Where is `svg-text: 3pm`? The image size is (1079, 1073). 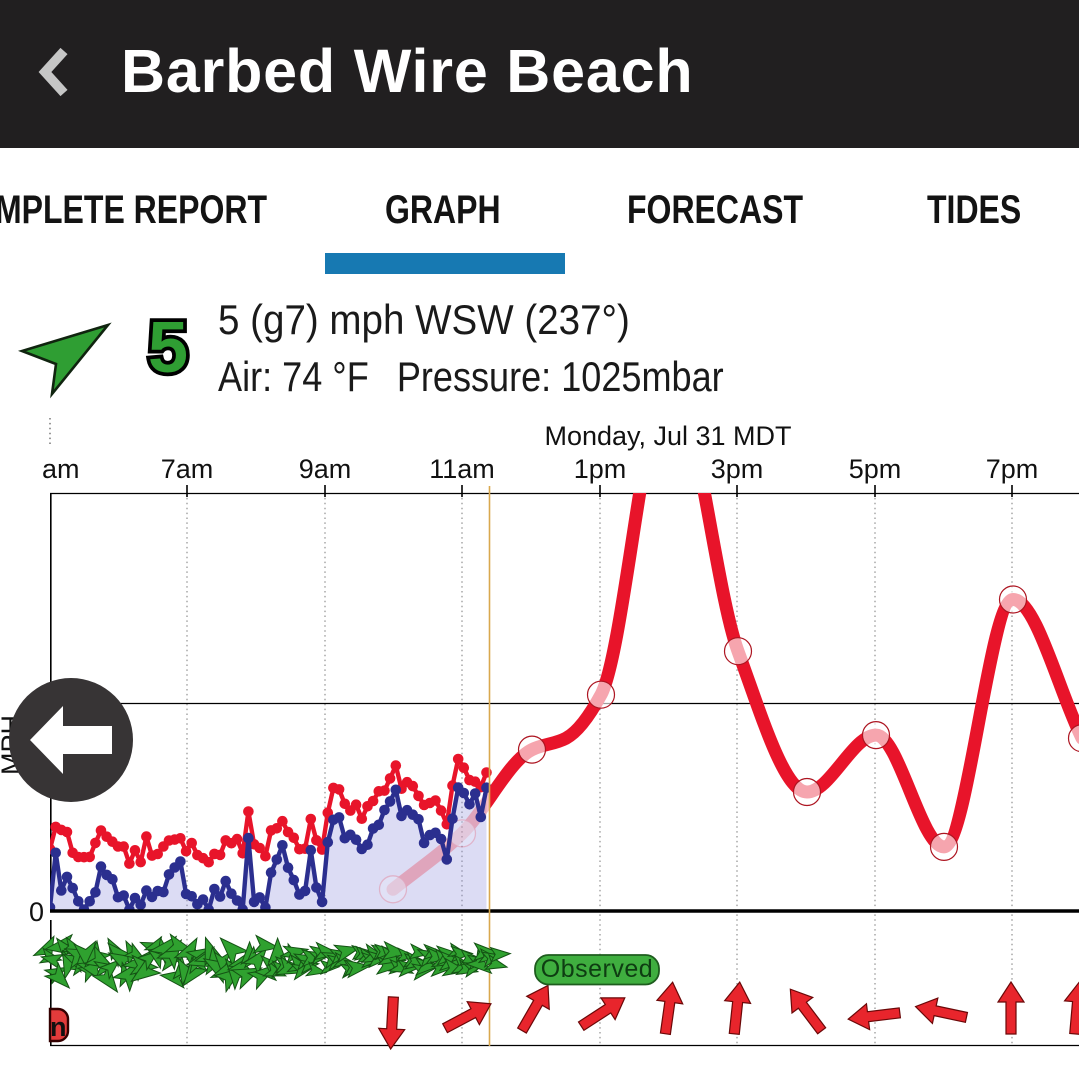 svg-text: 3pm is located at coordinates (737, 469).